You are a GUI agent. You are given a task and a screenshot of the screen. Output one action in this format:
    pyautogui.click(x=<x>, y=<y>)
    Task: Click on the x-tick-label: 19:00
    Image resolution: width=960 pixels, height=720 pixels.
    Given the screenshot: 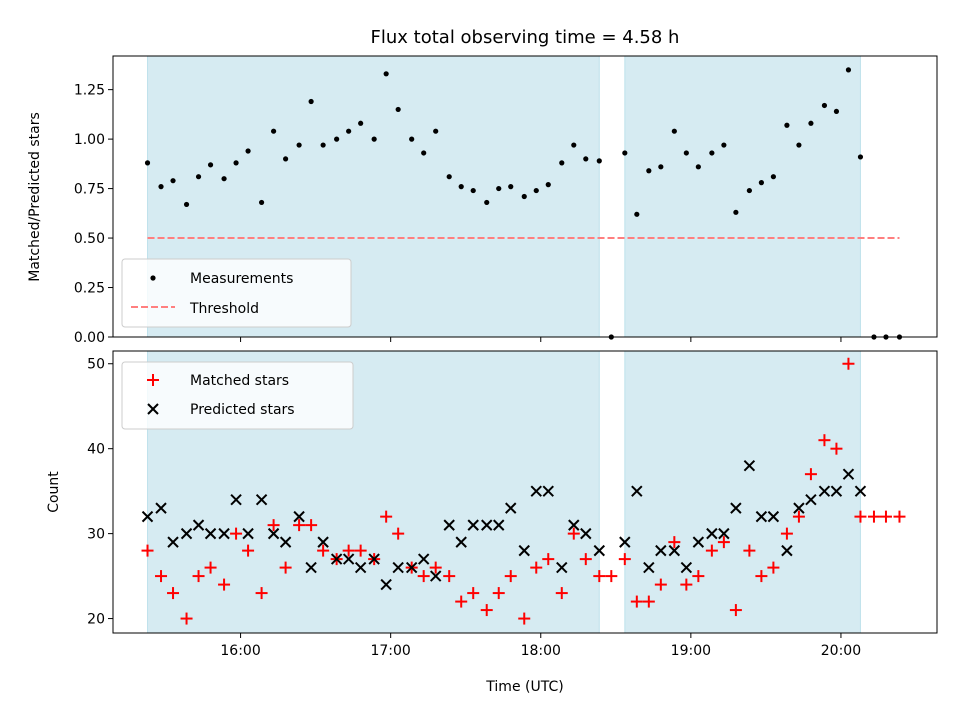 What is the action you would take?
    pyautogui.click(x=691, y=651)
    